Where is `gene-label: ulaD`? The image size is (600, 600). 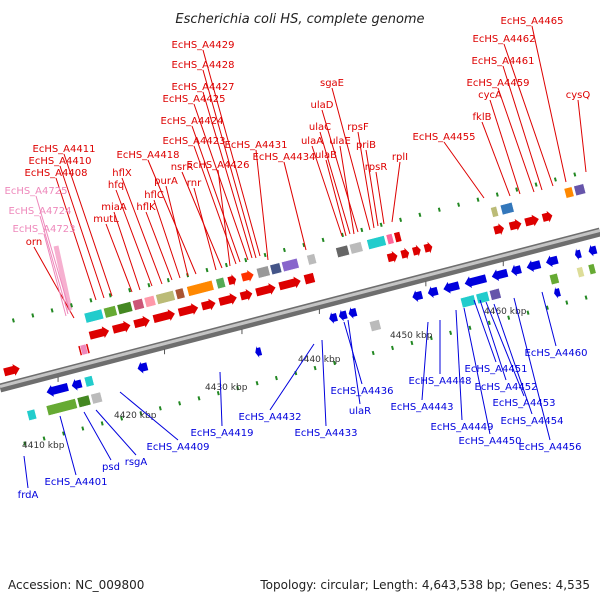
gene-label: ulaD is located at coordinates (322, 105).